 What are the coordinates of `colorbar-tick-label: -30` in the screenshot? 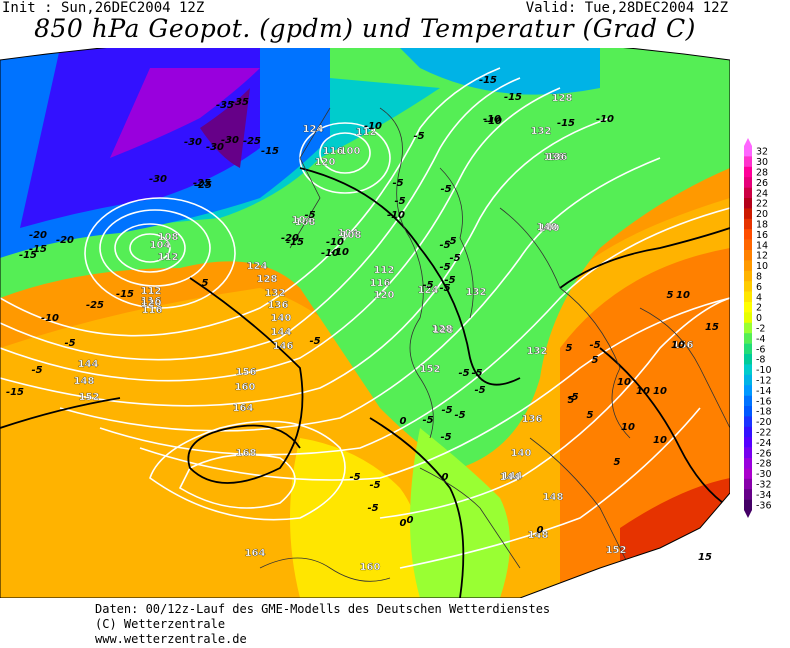 It's located at (764, 474).